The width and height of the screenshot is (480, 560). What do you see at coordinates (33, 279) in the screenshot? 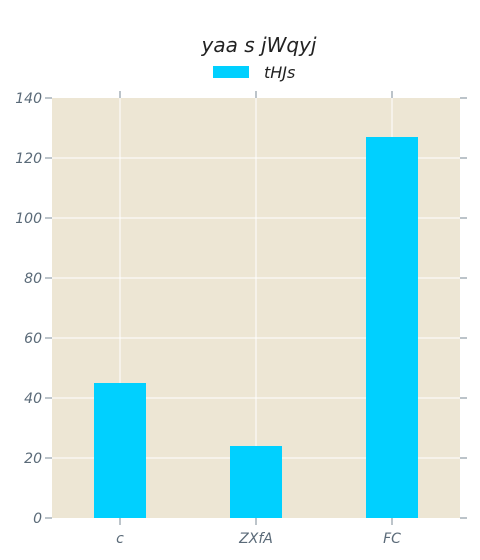
I see `y-tick-label: 80` at bounding box center [33, 279].